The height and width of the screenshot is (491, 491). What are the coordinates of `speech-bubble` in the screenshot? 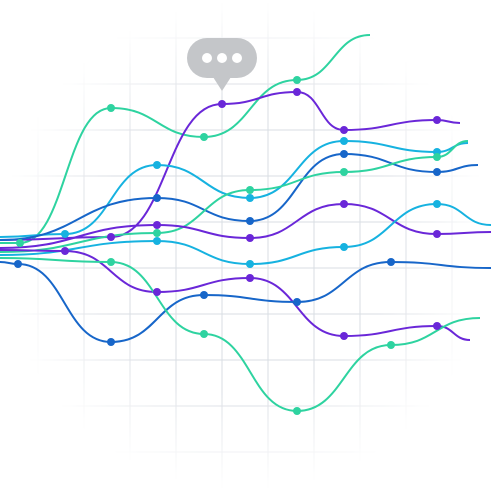 It's located at (222, 64).